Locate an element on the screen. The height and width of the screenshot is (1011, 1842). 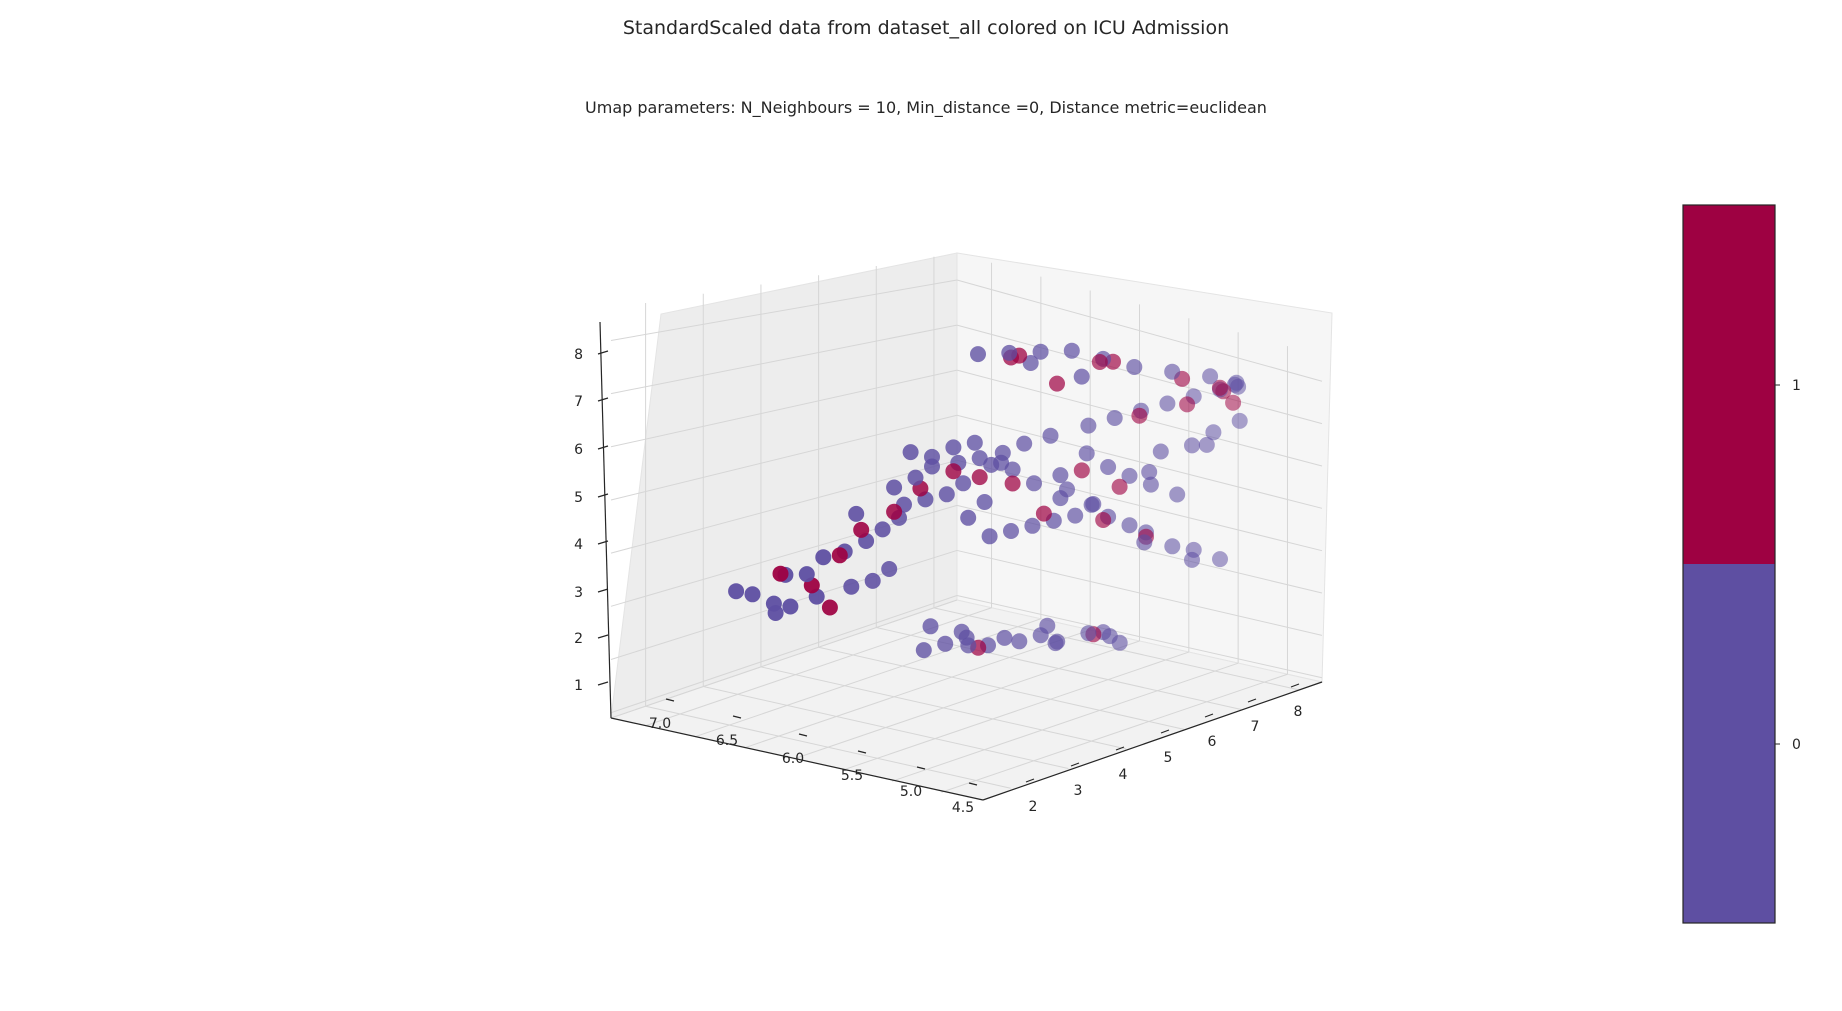
y-tick-label: 2 is located at coordinates (1033, 807).